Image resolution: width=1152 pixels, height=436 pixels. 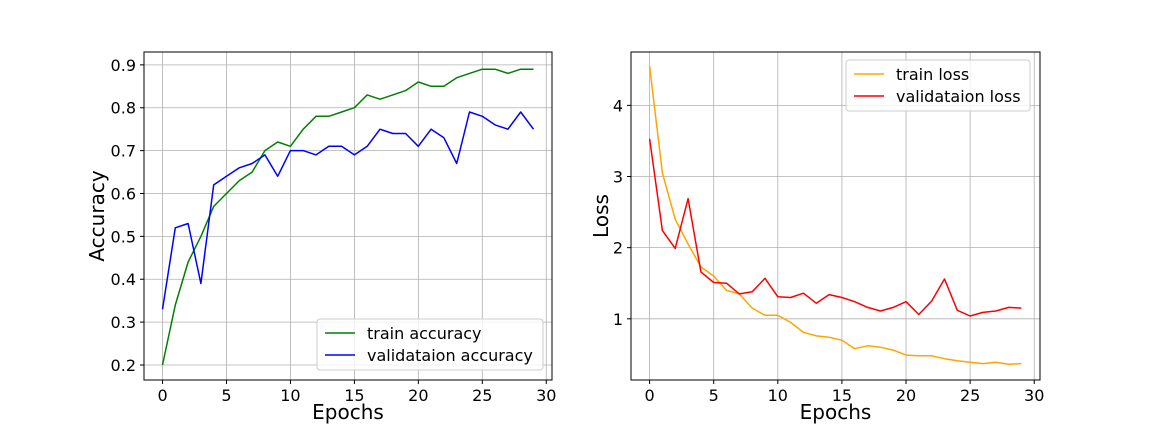 What do you see at coordinates (618, 177) in the screenshot?
I see `y-tick-label: 3` at bounding box center [618, 177].